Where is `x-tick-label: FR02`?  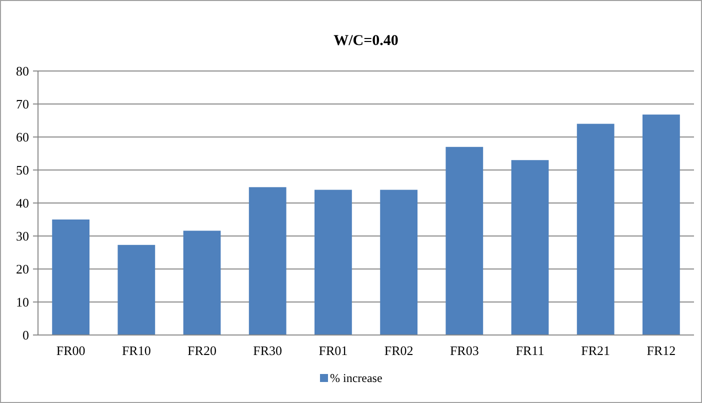 x-tick-label: FR02 is located at coordinates (399, 350).